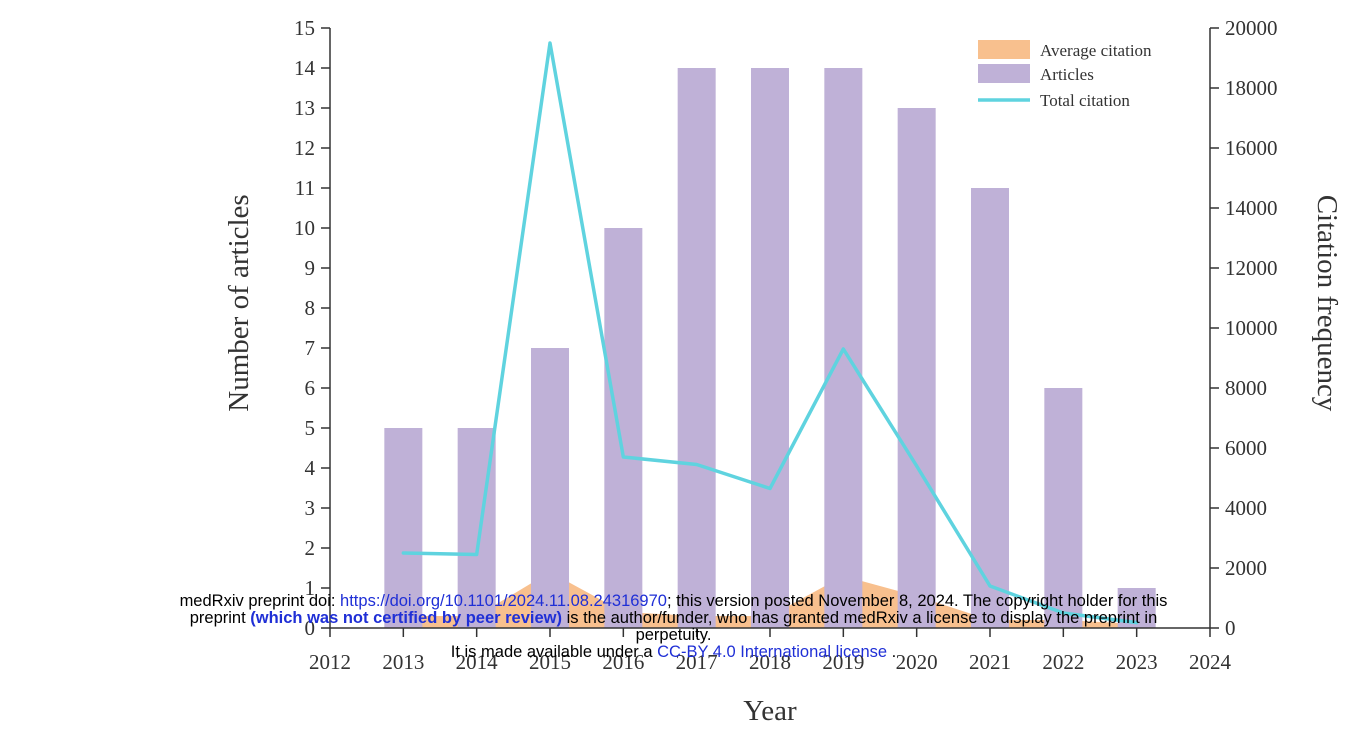 Image resolution: width=1347 pixels, height=730 pixels. What do you see at coordinates (1251, 328) in the screenshot?
I see `y2-tick-label-10000: 10000` at bounding box center [1251, 328].